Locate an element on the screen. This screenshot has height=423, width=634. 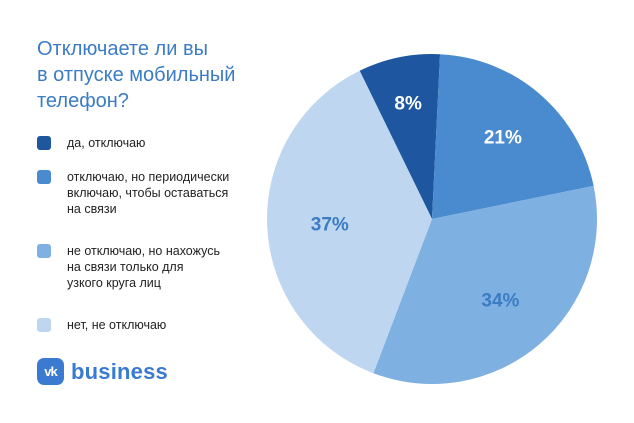
legend-label-line: да, отключаю is located at coordinates (106, 143).